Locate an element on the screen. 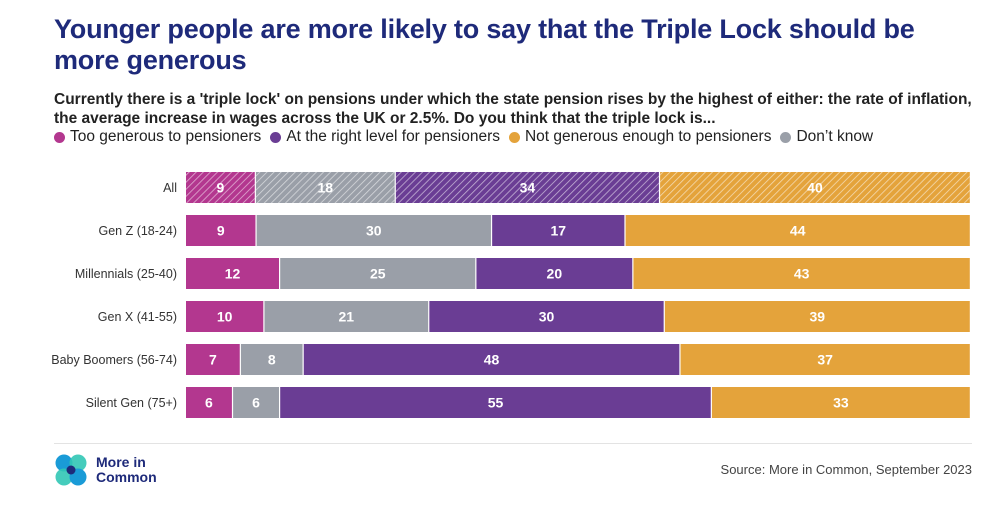  bar-gen-z-18-24-at-the-right-level-for-pensioners is located at coordinates (558, 230).